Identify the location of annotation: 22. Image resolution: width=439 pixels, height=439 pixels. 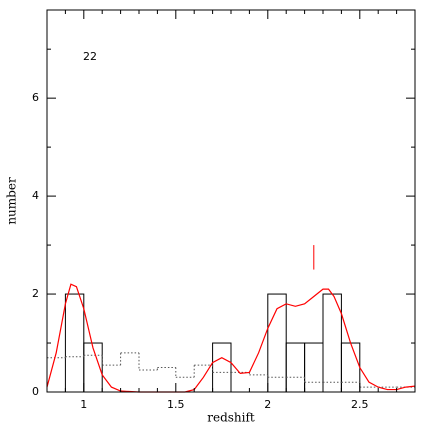
(90, 56).